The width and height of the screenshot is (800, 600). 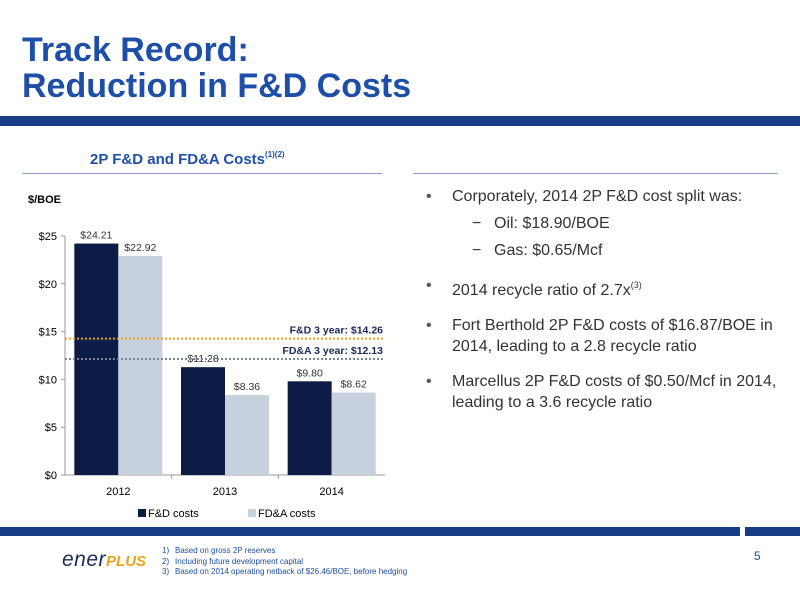 I want to click on bullet-footnote-ref: (3), so click(x=636, y=285).